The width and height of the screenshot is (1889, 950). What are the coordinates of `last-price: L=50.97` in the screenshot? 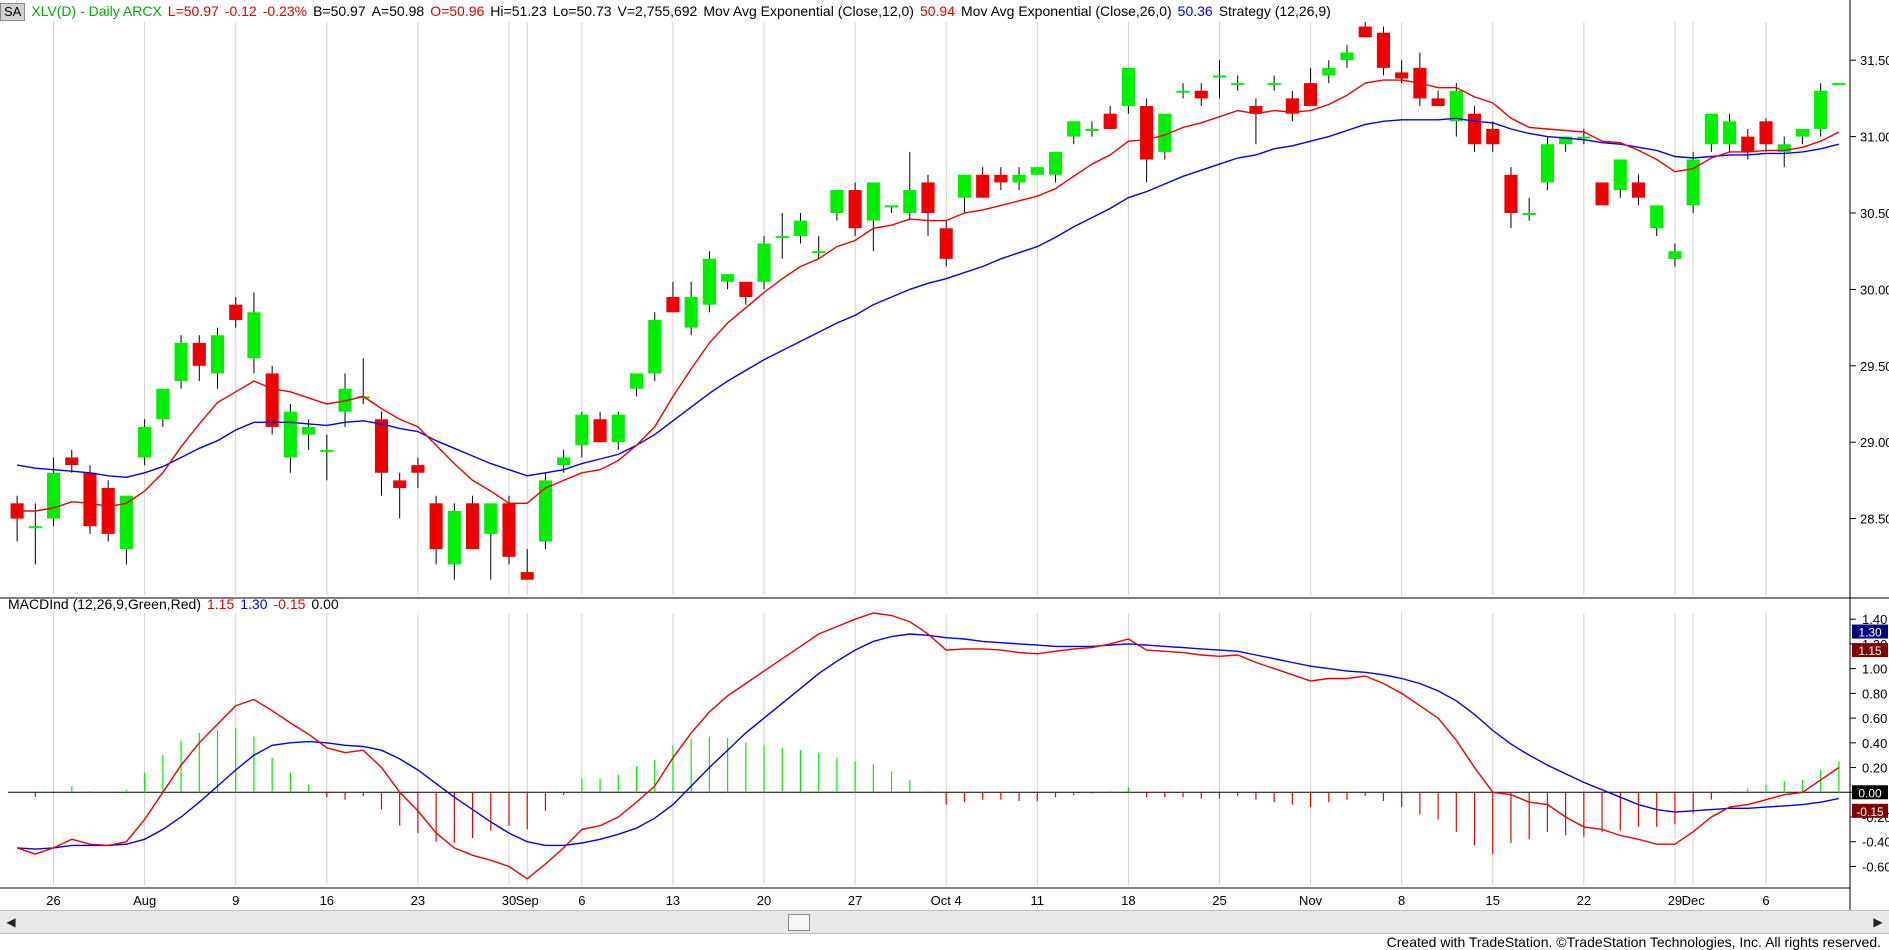 It's located at (193, 11).